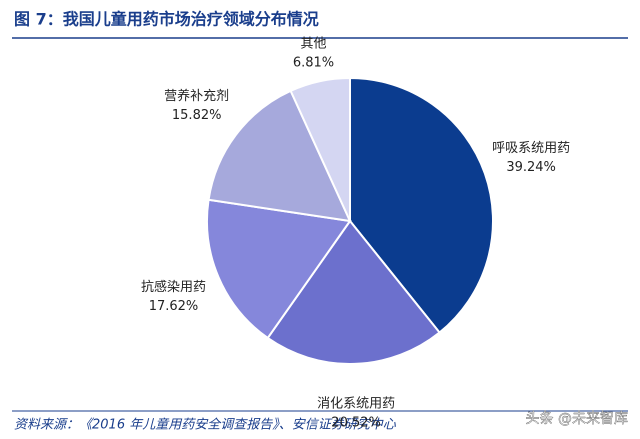  What do you see at coordinates (531, 148) in the screenshot?
I see `slice-label: 呼吸系统用药` at bounding box center [531, 148].